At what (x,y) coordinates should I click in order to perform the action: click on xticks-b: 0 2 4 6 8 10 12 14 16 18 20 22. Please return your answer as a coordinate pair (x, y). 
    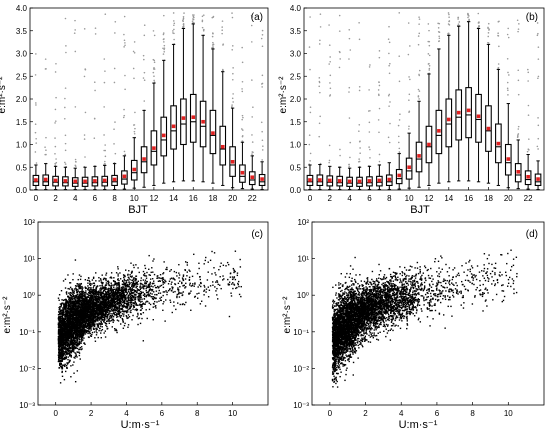
    Looking at the image, I should click on (420, 195).